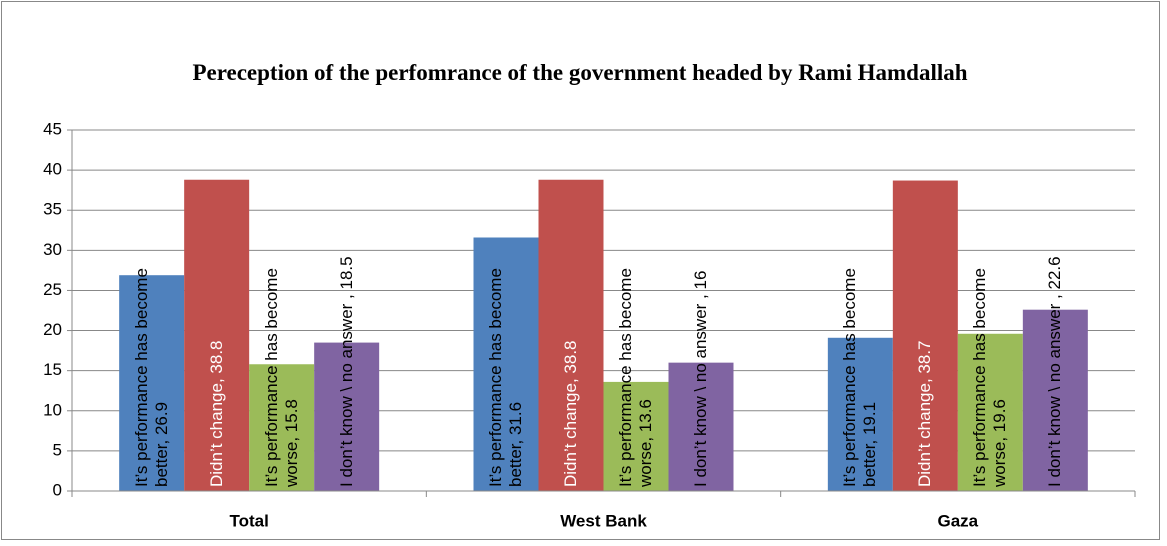  Describe the element at coordinates (1055, 371) in the screenshot. I see `data-label: I don’t know \ no answer , 22.6` at that location.